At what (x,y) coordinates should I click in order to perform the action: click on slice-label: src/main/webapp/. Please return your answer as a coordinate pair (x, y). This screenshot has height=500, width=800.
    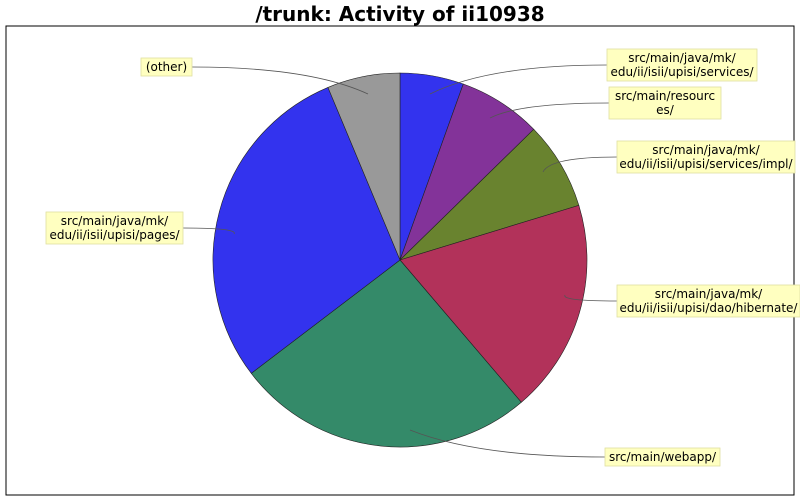
    Looking at the image, I should click on (663, 457).